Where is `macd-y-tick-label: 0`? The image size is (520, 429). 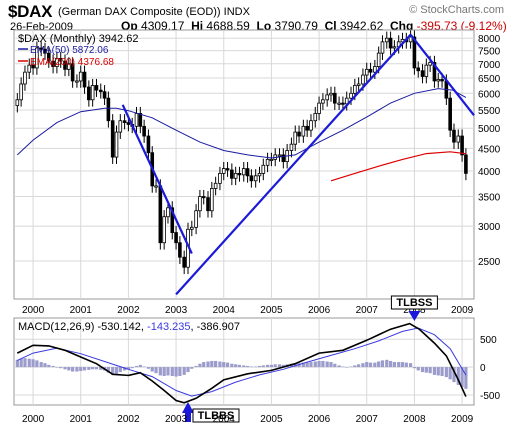 macd-y-tick-label: 0 is located at coordinates (483, 368).